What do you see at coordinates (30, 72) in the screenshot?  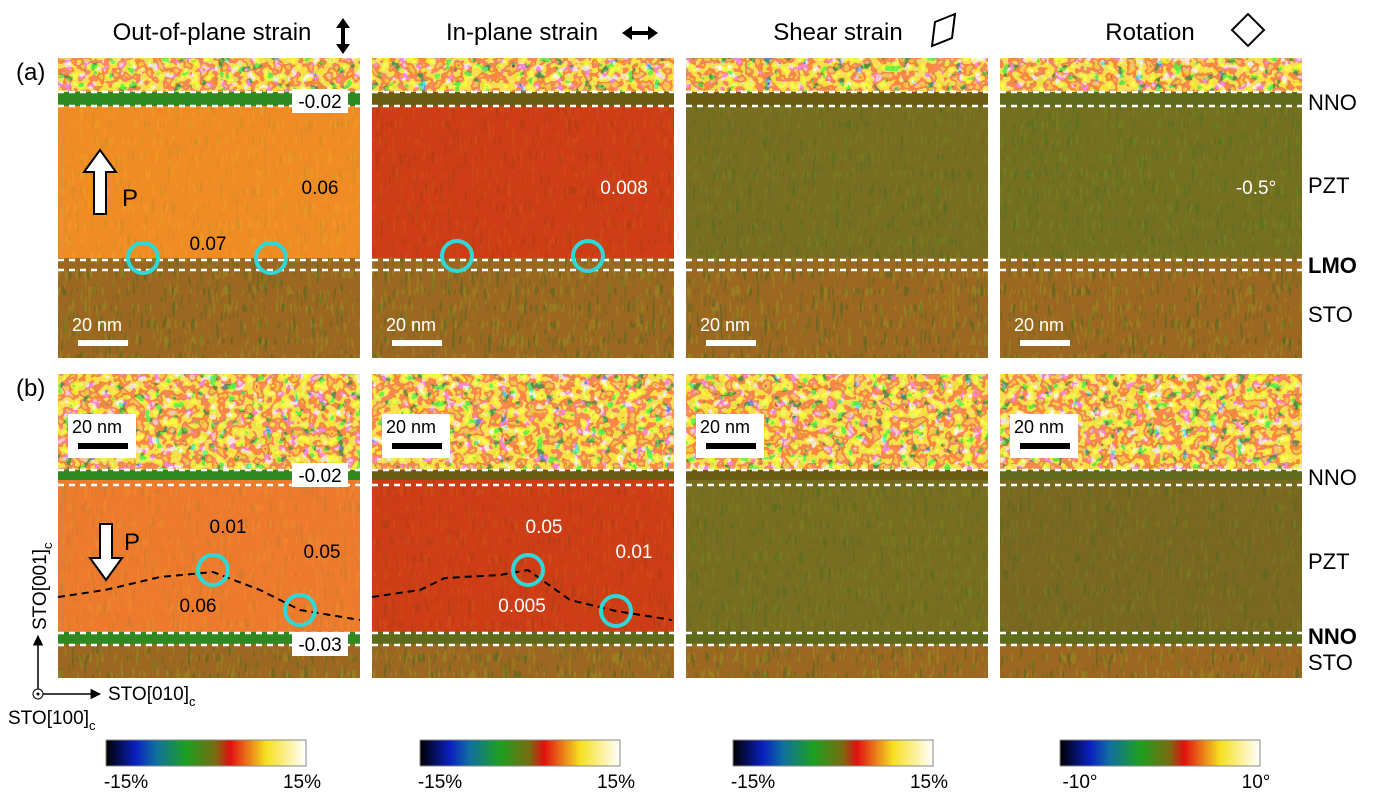 I see `row-label: (a)` at bounding box center [30, 72].